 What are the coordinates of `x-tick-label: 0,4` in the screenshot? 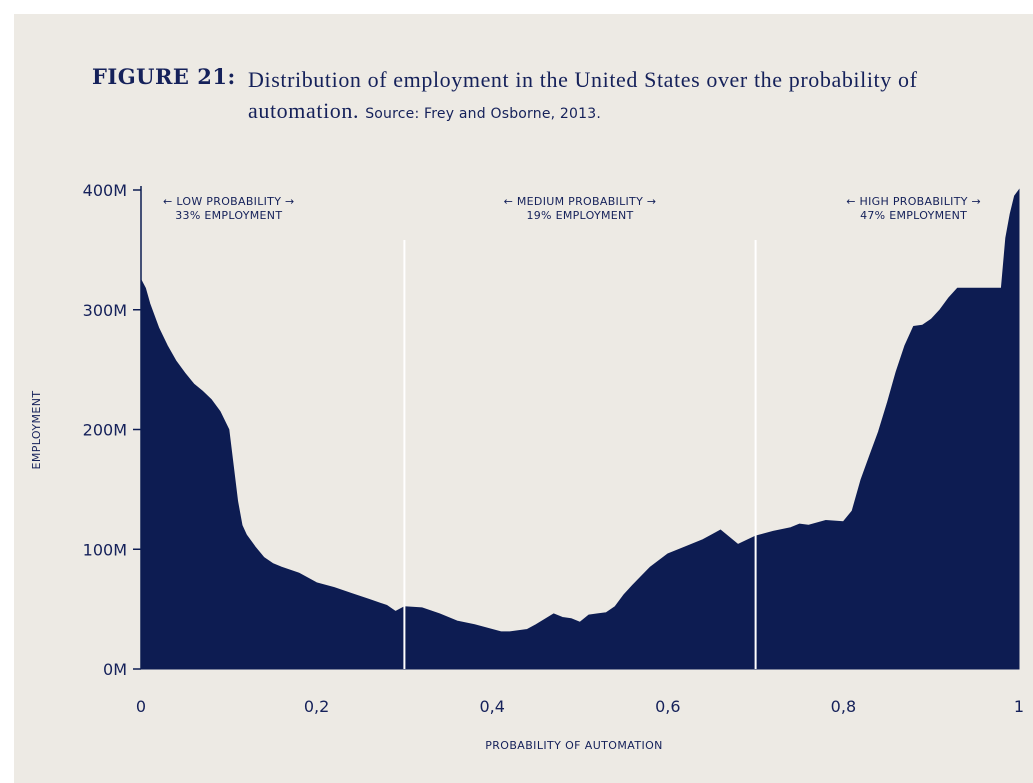 It's located at (491, 706).